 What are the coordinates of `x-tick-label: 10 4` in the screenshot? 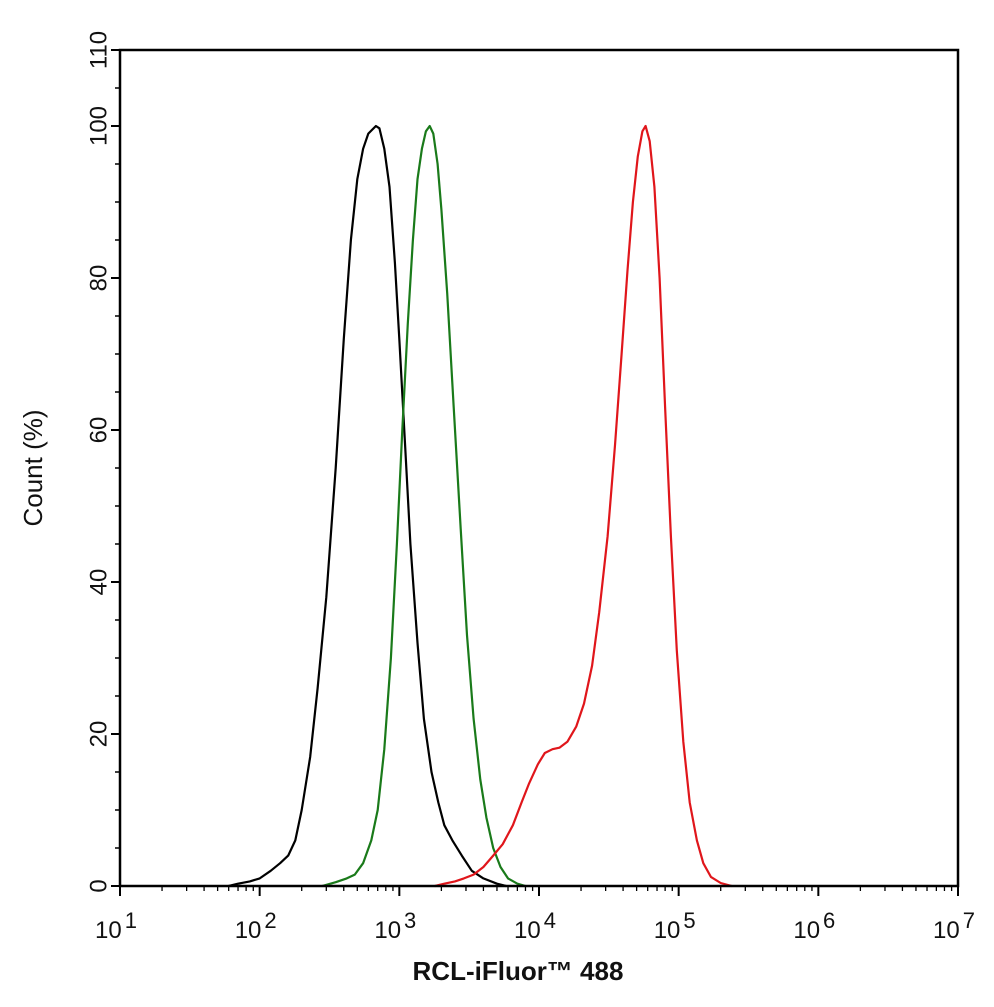 It's located at (535, 926).